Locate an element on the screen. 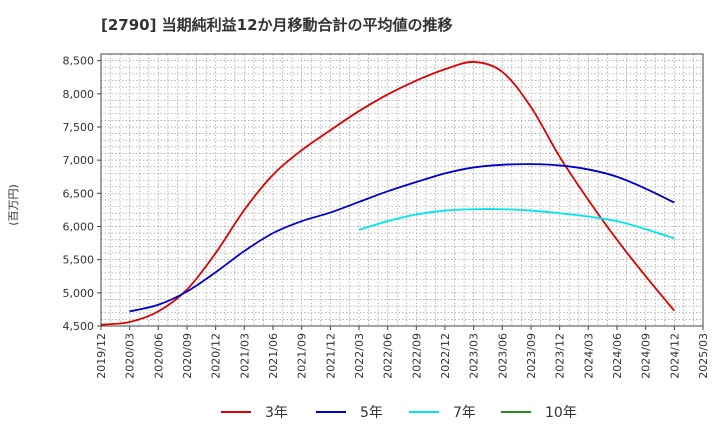 Image resolution: width=720 pixels, height=440 pixels. y-tick-label: 7,500 is located at coordinates (79, 127).